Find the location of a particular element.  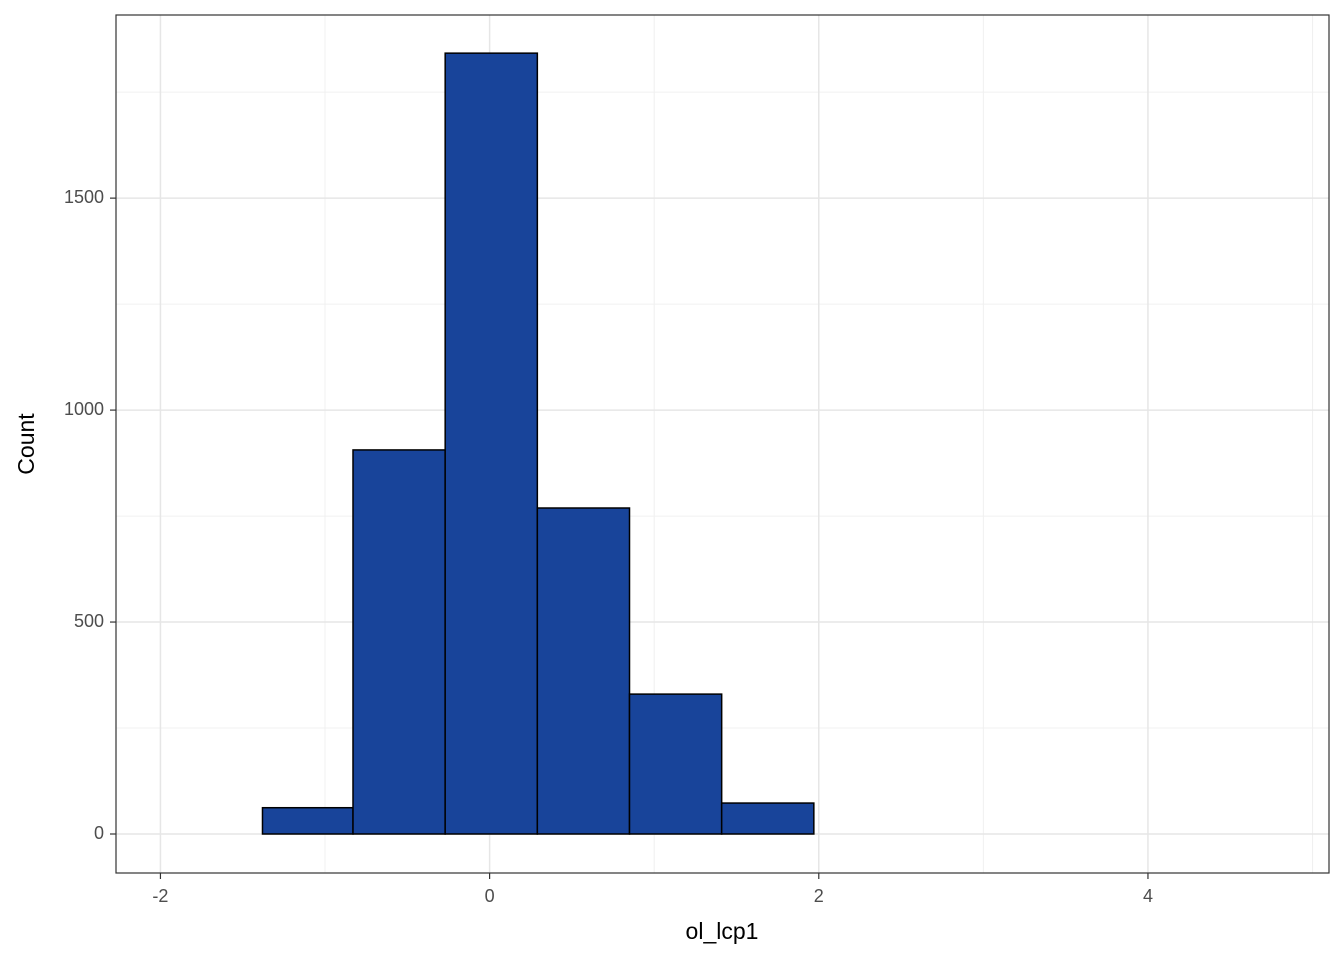

x-axis-title: ol_lcp1 is located at coordinates (722, 931).